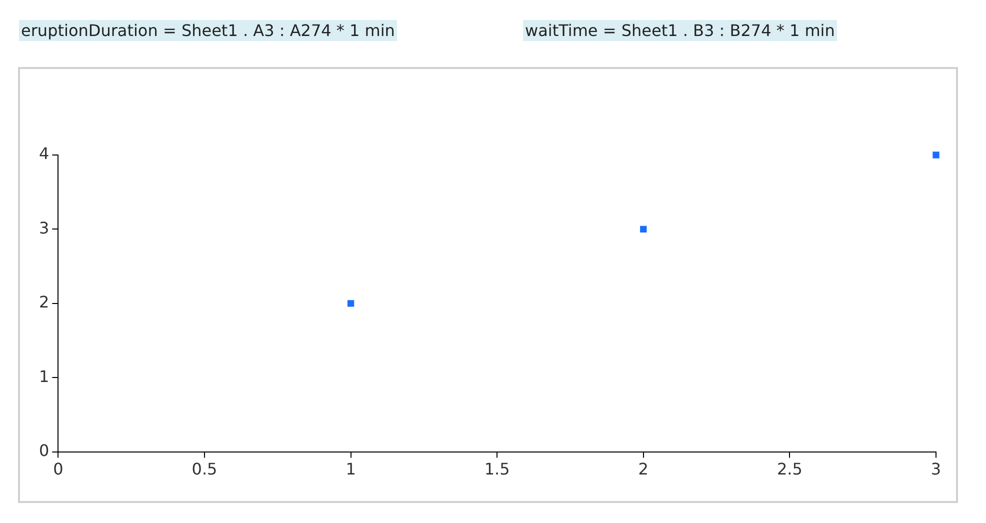 The image size is (986, 523). Describe the element at coordinates (497, 469) in the screenshot. I see `x-tick-label: 1.5` at that location.